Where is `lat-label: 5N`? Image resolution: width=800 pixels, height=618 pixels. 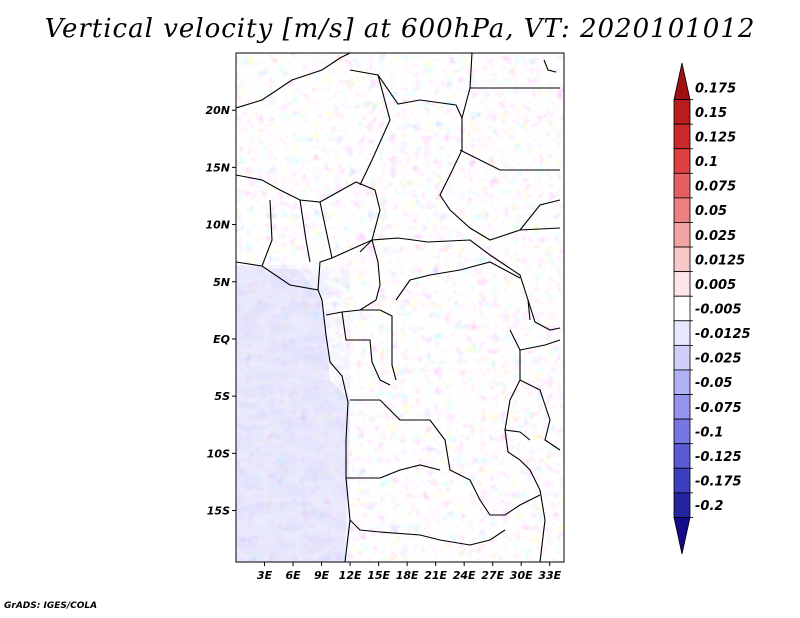 lat-label: 5N is located at coordinates (221, 282).